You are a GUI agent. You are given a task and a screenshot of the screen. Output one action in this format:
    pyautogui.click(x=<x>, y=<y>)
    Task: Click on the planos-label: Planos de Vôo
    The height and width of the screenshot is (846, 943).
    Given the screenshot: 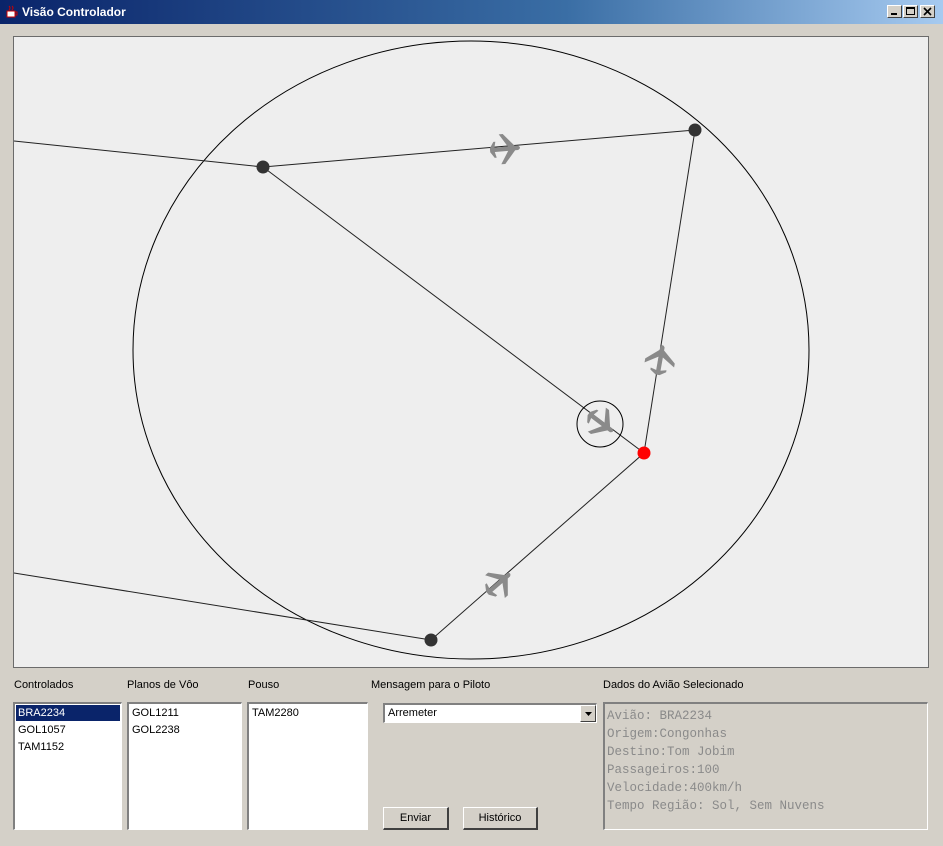 What is the action you would take?
    pyautogui.click(x=163, y=685)
    